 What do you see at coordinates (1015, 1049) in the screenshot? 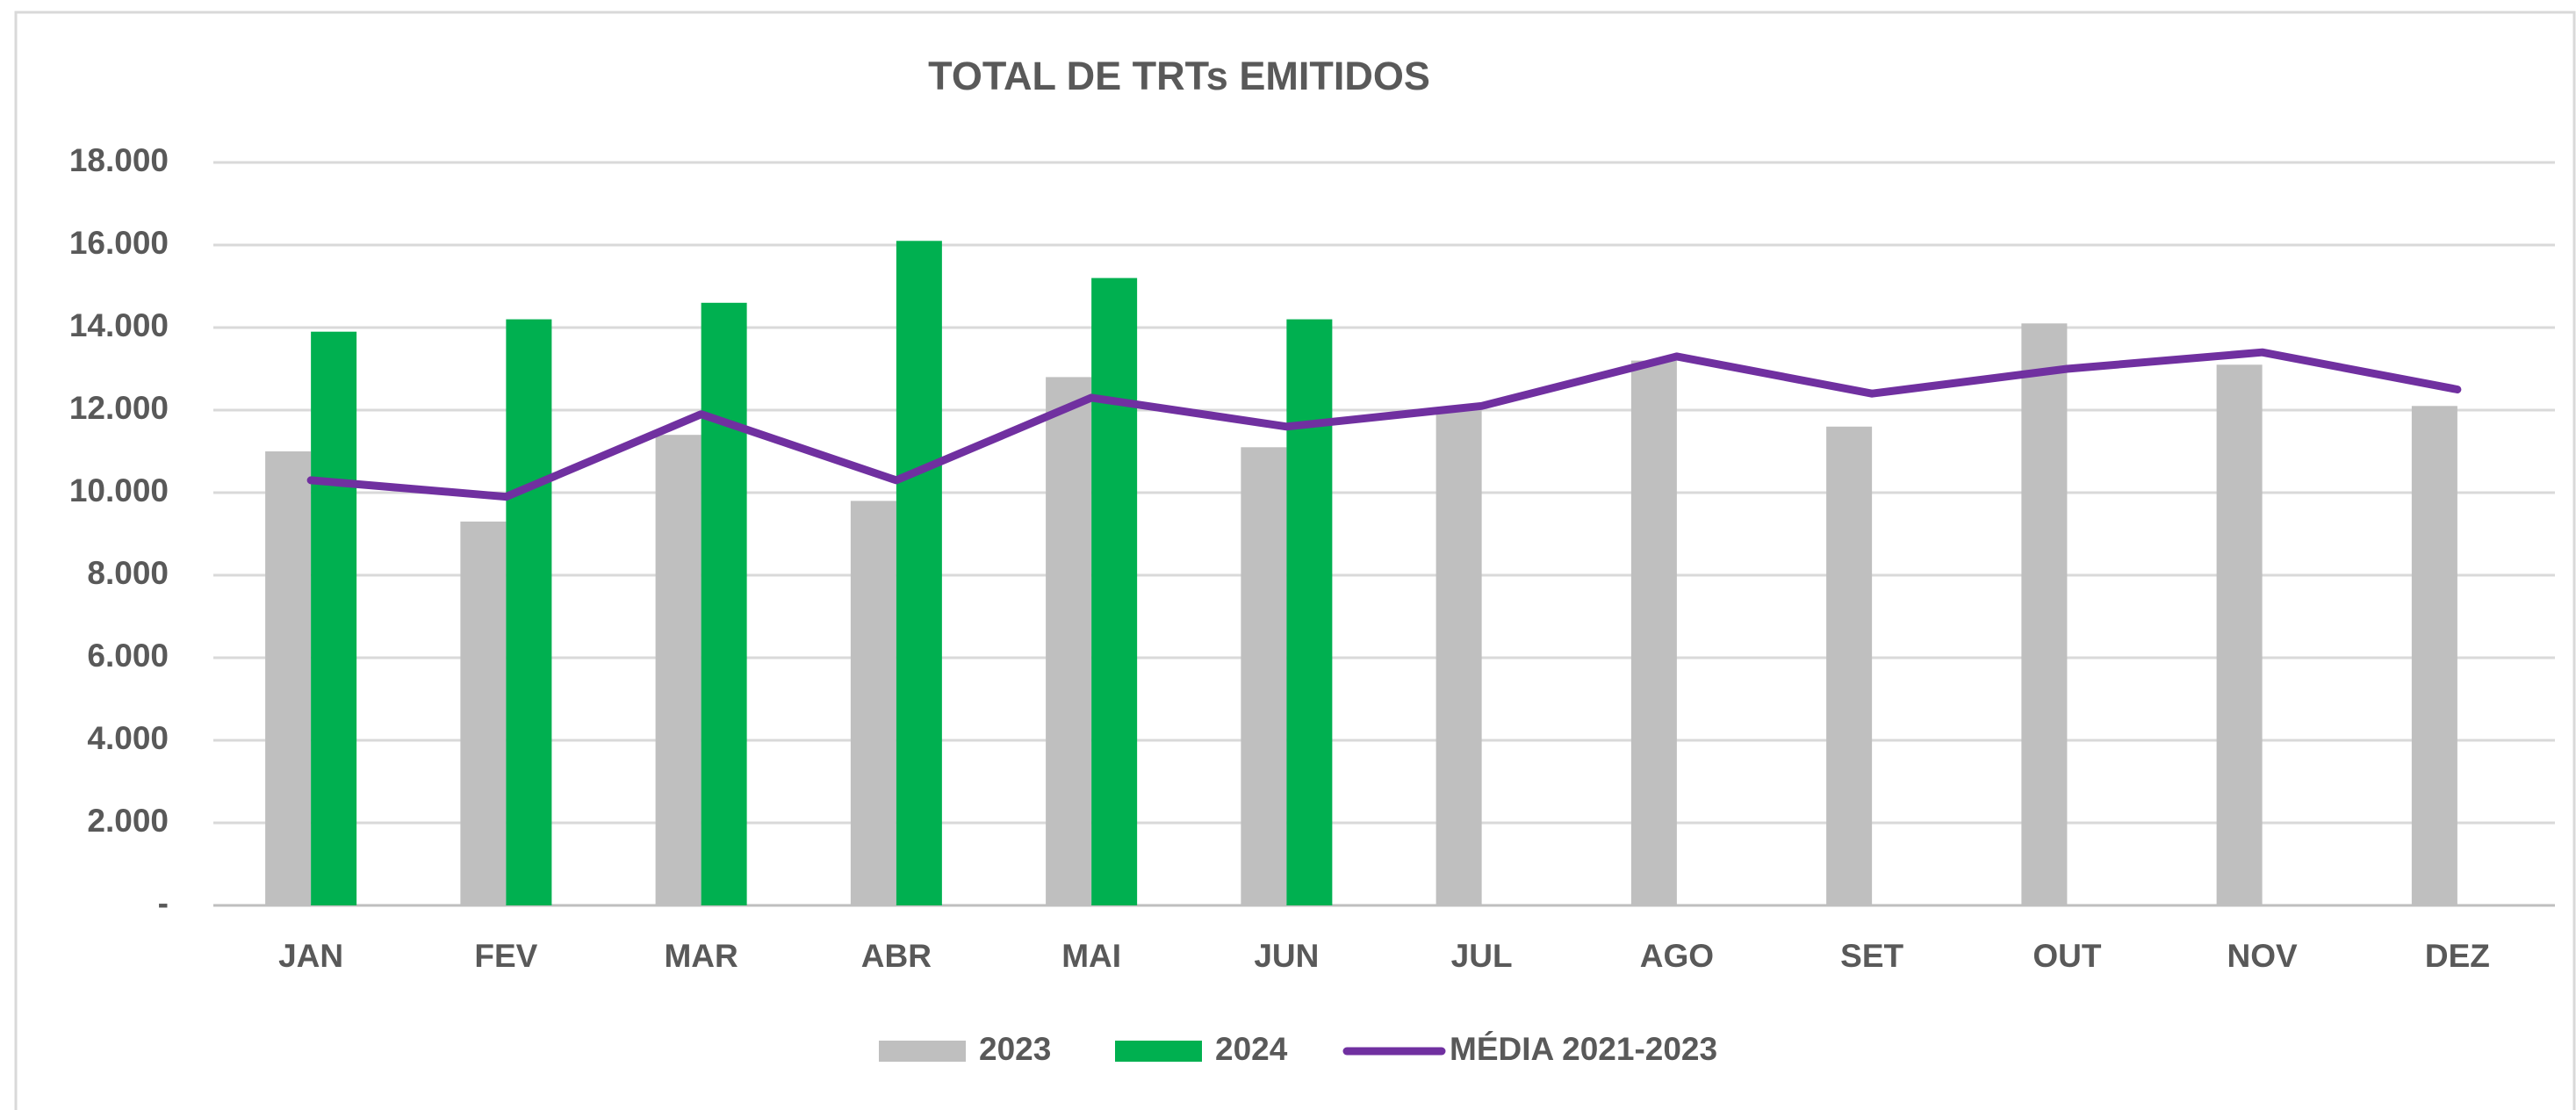
I see `legend-label: 2023` at bounding box center [1015, 1049].